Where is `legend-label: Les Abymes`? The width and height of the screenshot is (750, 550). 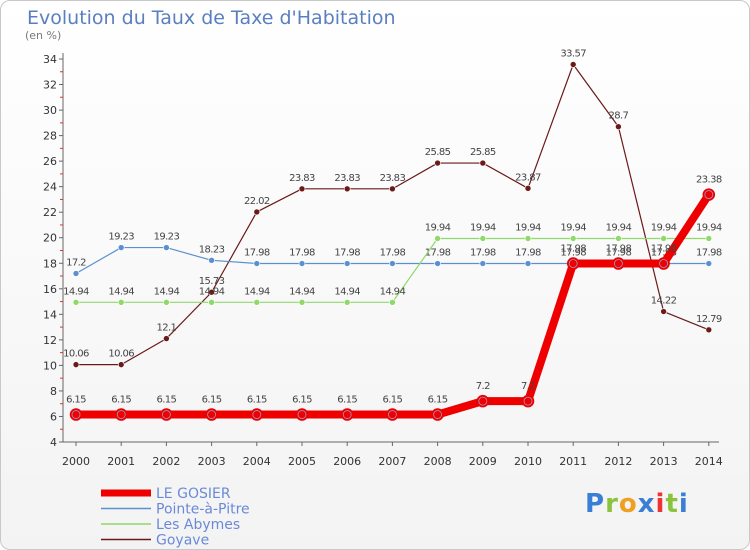
legend-label: Les Abymes is located at coordinates (198, 525).